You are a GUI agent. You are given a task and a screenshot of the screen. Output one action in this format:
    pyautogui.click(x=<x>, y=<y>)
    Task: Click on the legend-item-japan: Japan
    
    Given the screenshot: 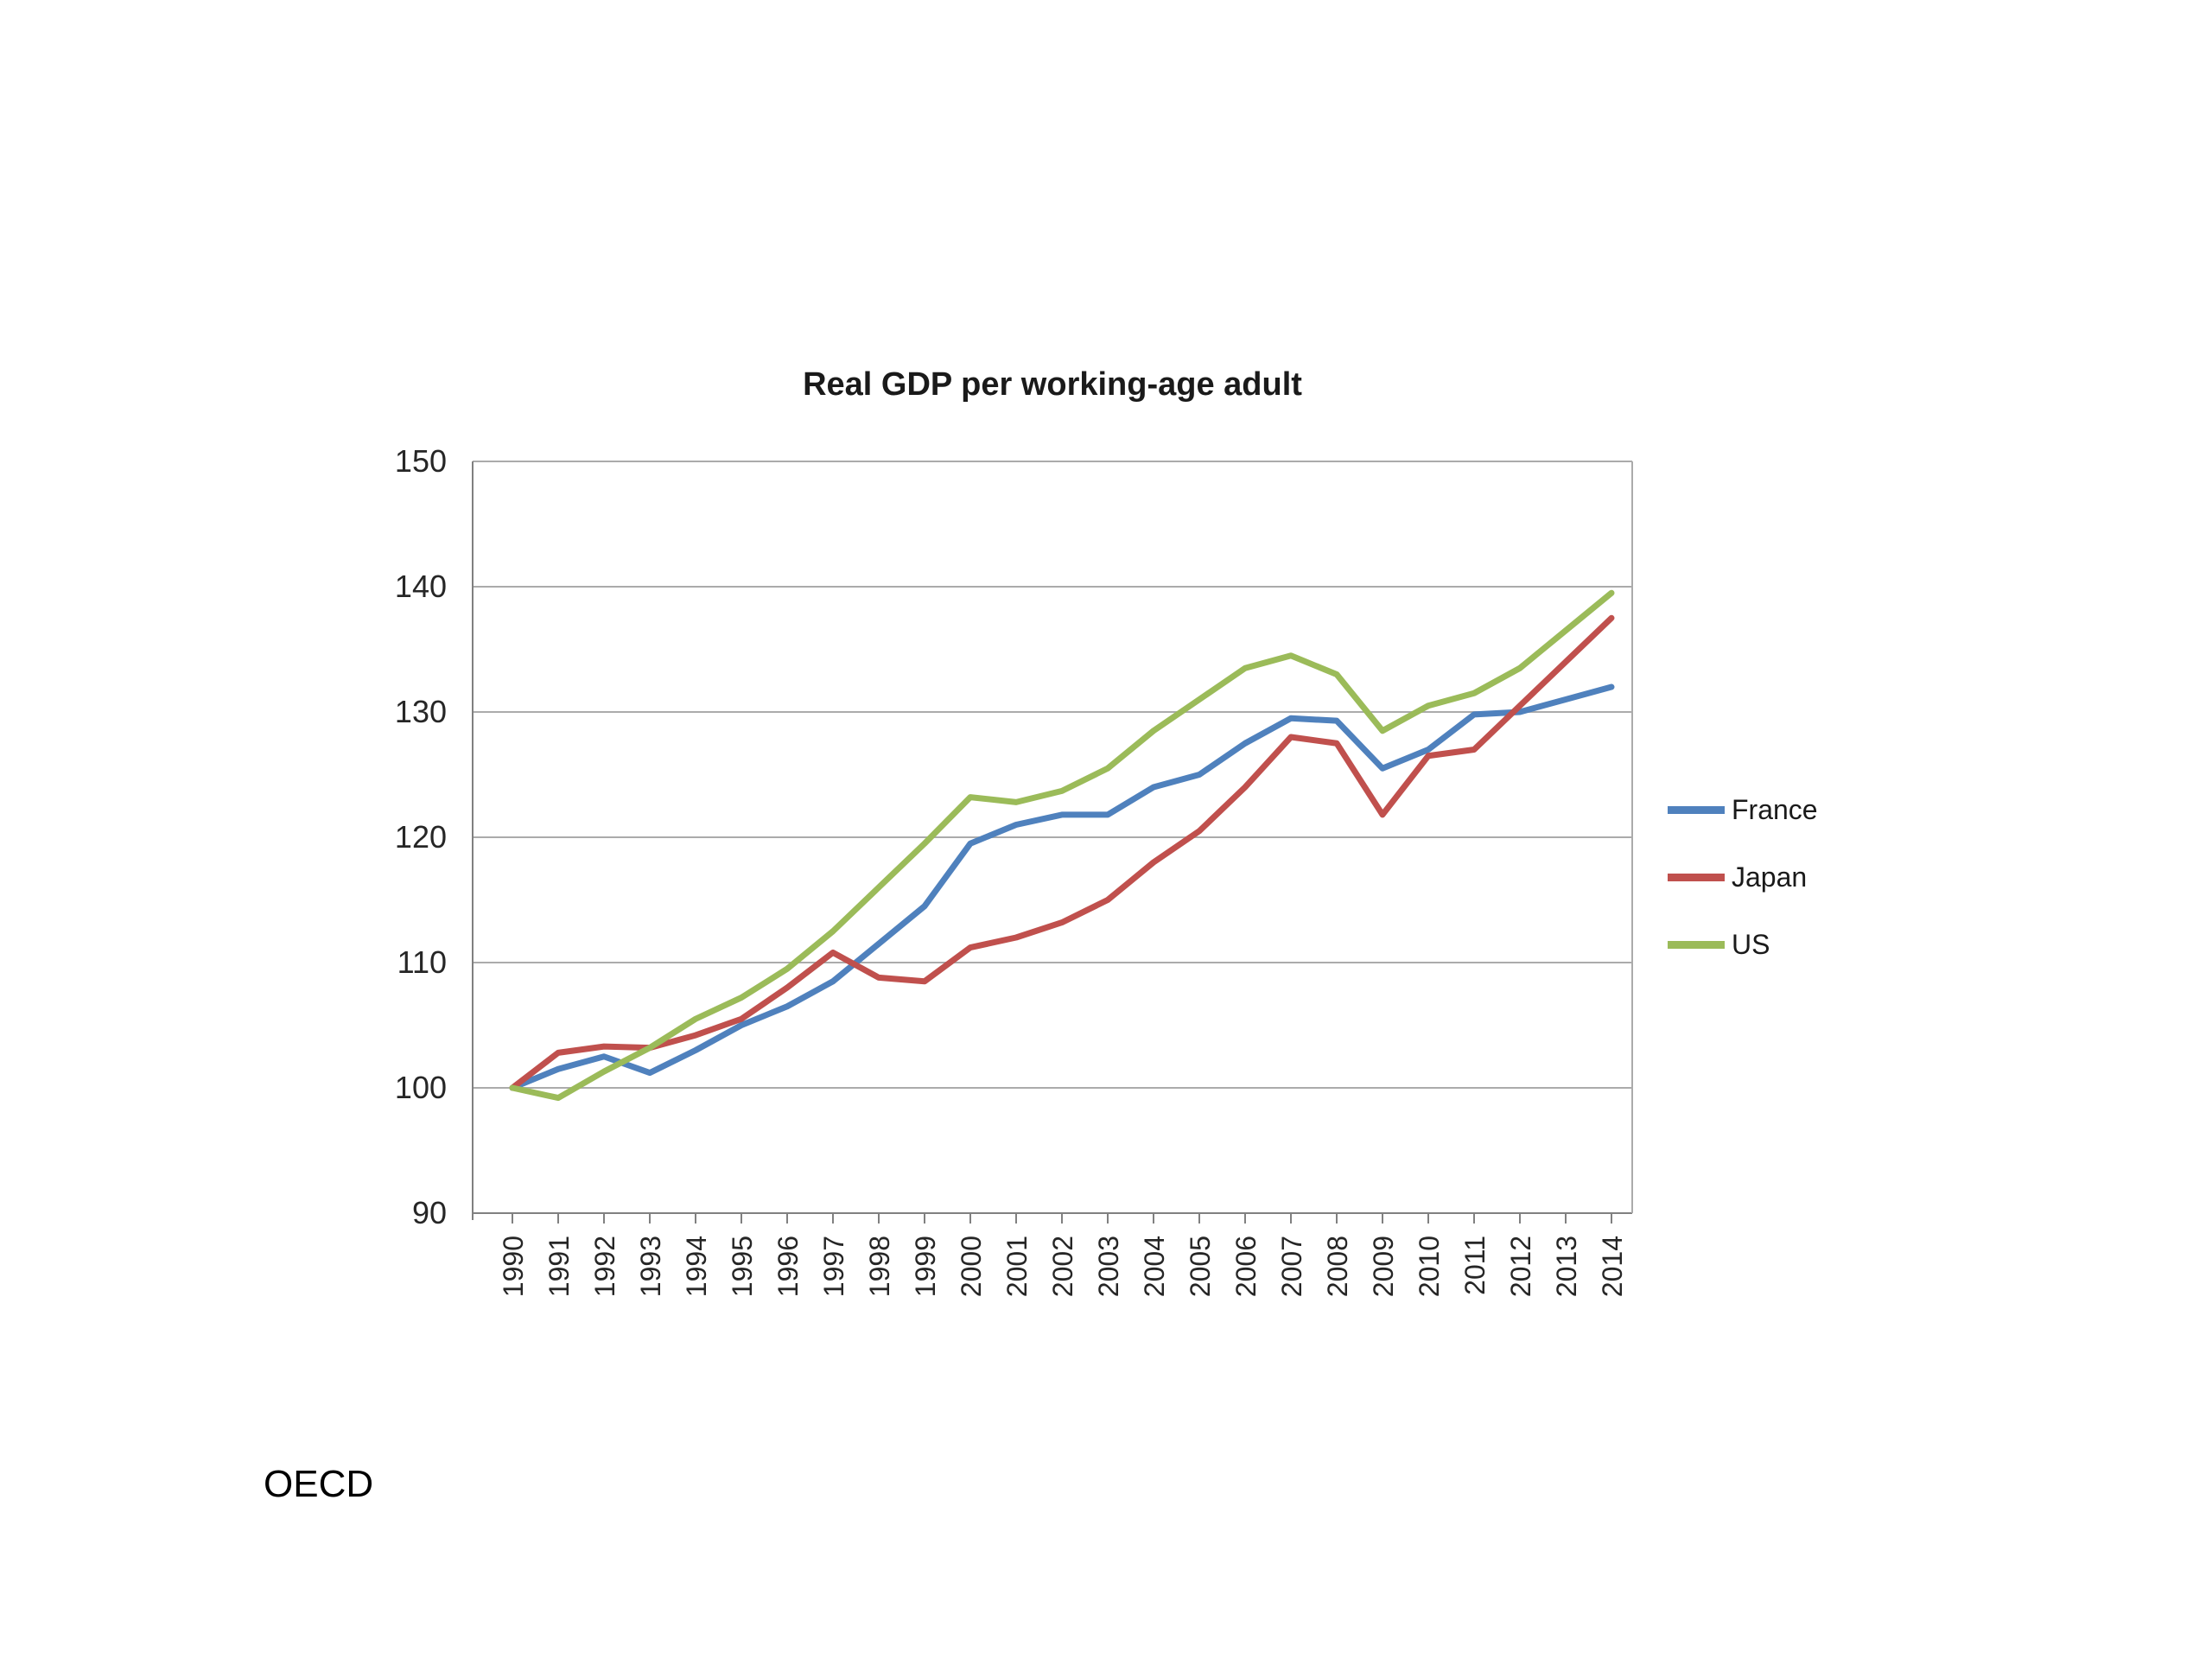 What is the action you would take?
    pyautogui.click(x=1743, y=877)
    